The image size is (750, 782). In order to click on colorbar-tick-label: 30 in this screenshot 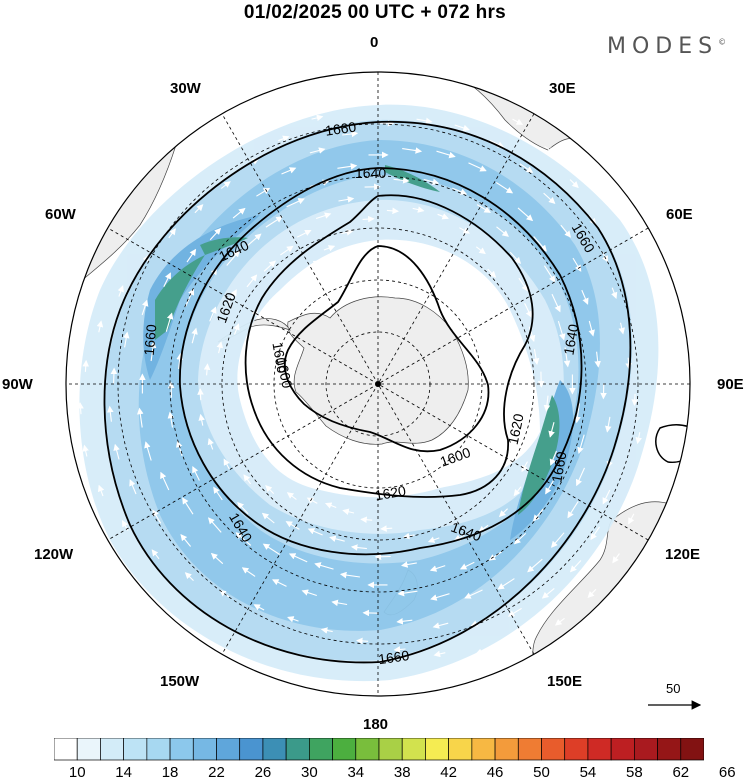, I will do `click(309, 772)`.